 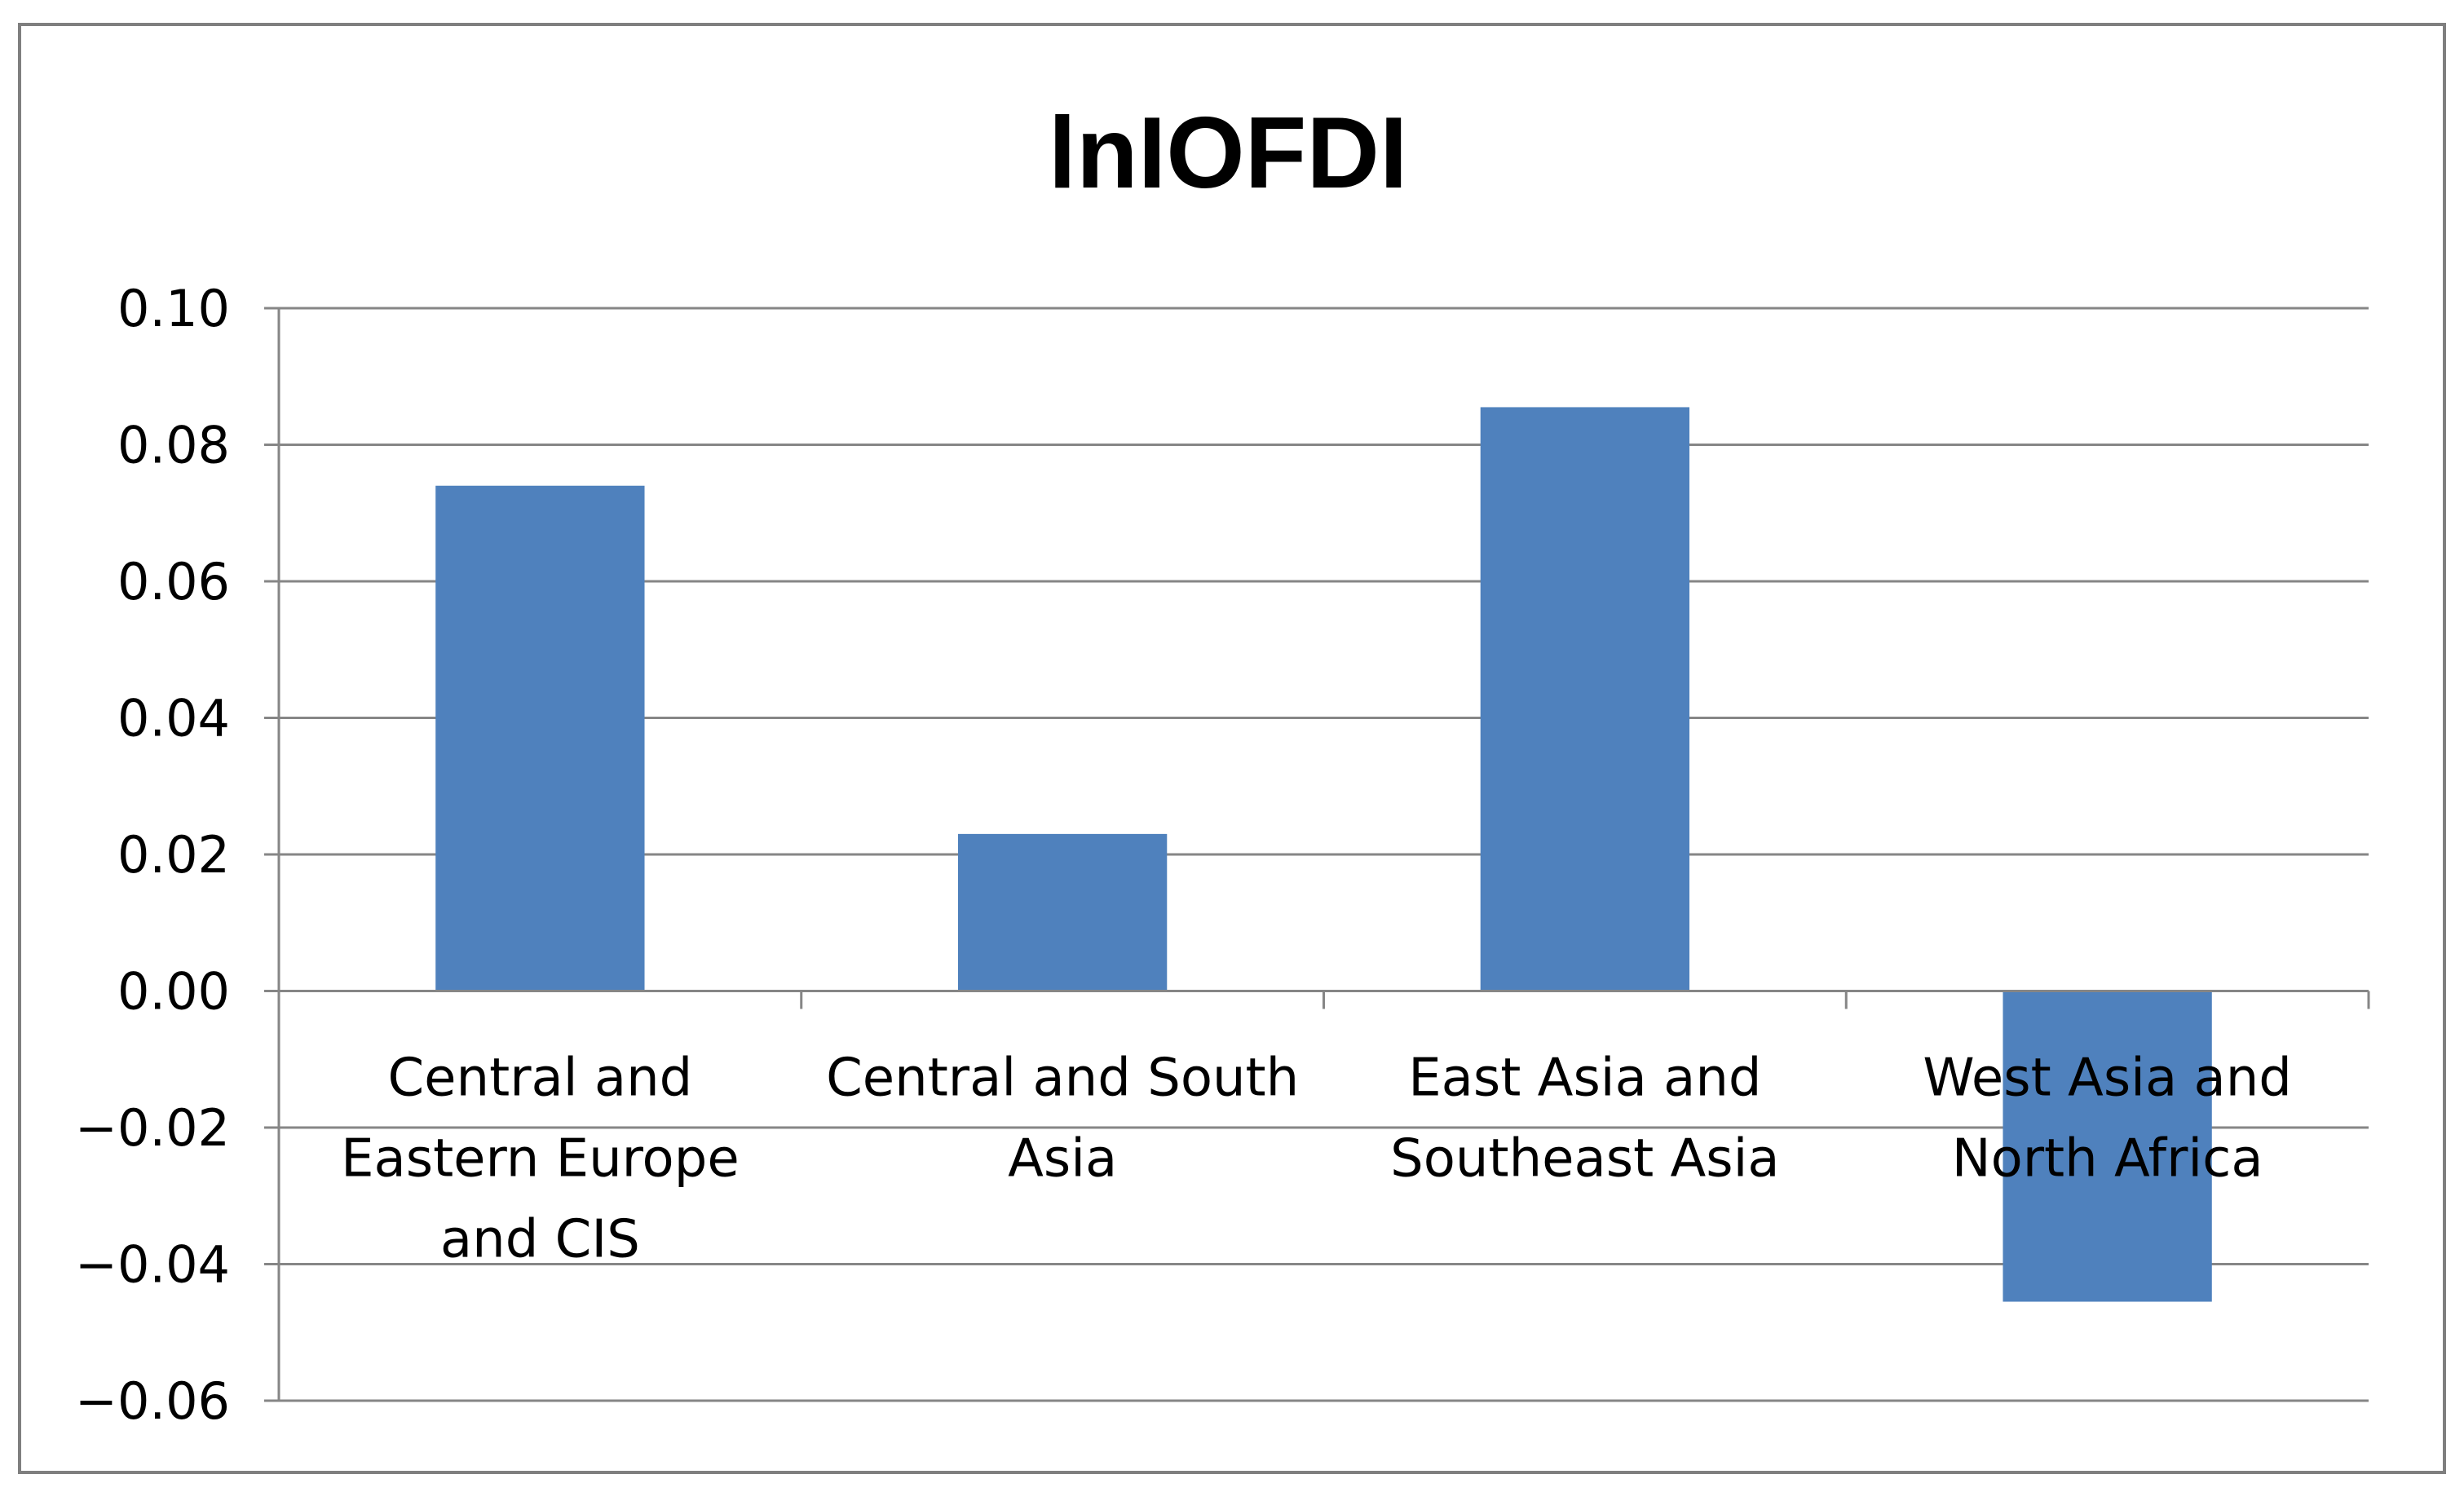 What do you see at coordinates (1062, 1078) in the screenshot?
I see `category-label-line: Central and South` at bounding box center [1062, 1078].